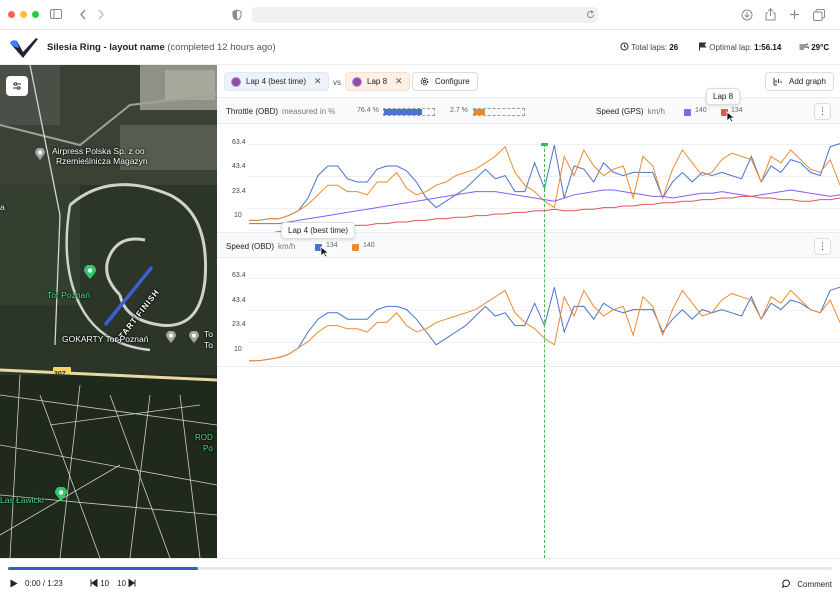  What do you see at coordinates (730, 47) in the screenshot?
I see `optimal-lap-label: Optimal lap:` at bounding box center [730, 47].